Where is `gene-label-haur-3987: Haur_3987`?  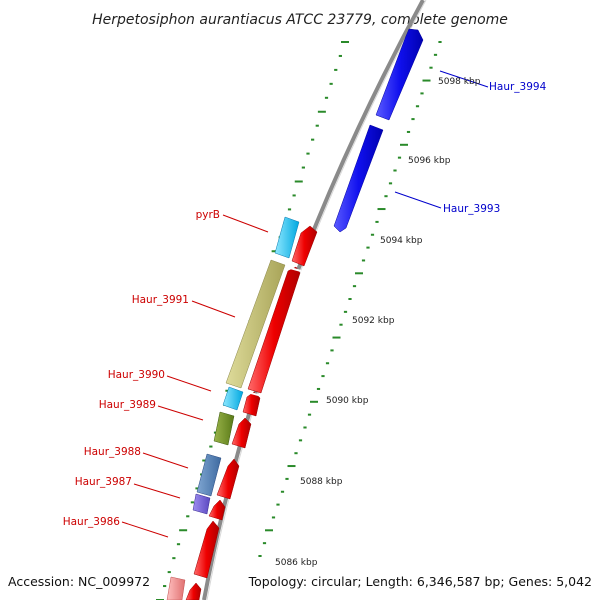 gene-label-haur-3987: Haur_3987 is located at coordinates (103, 482).